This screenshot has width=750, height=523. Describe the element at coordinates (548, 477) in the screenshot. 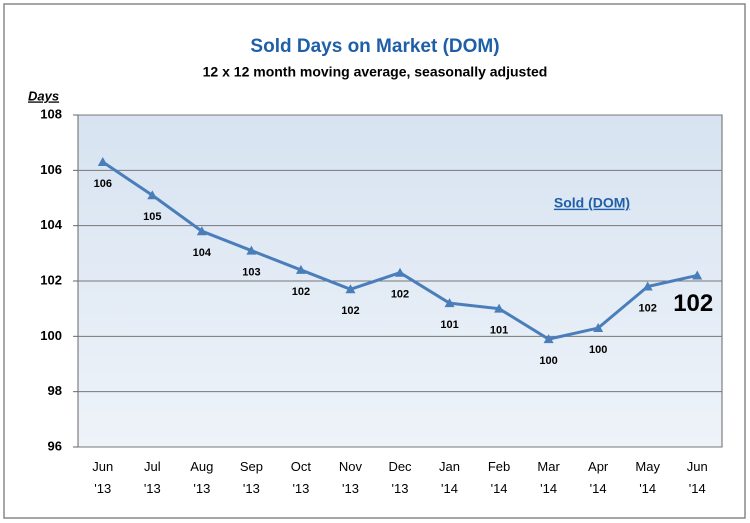

I see `x-tick-label: Mar '14` at that location.